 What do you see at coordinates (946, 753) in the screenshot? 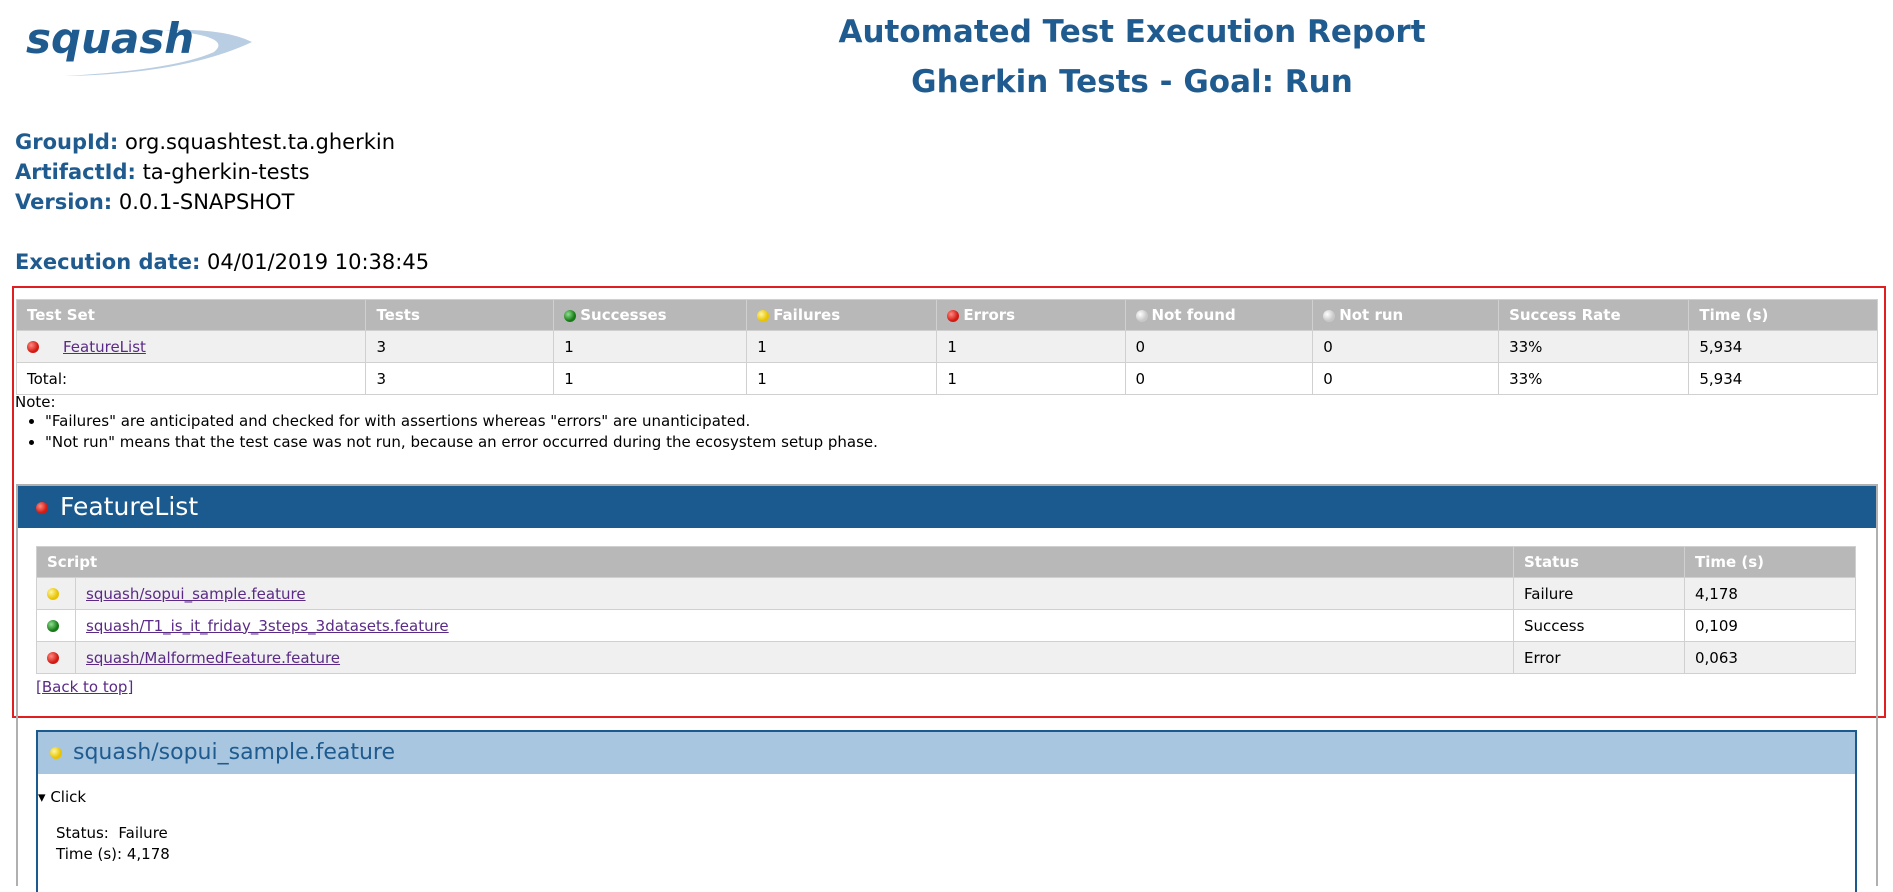
I see `script-header: squash/sopui_sample.feature` at bounding box center [946, 753].